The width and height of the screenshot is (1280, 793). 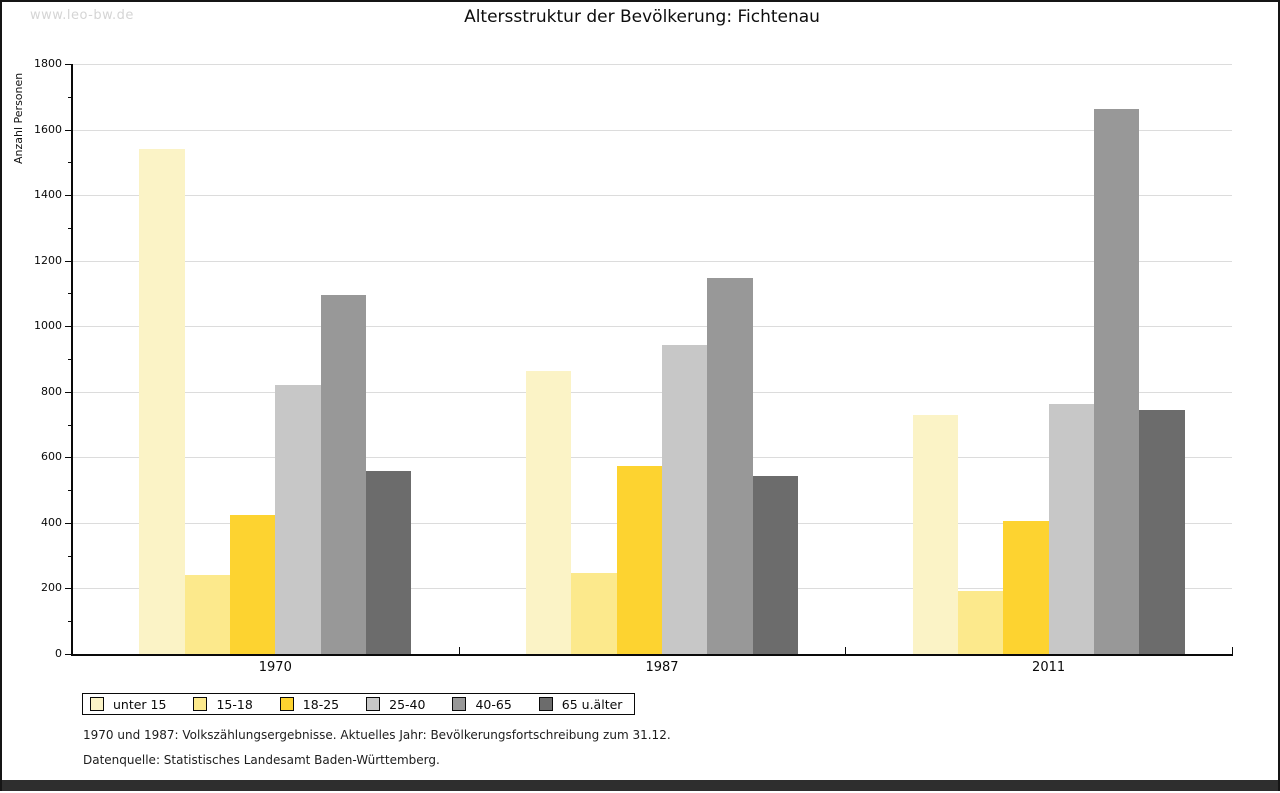 What do you see at coordinates (275, 667) in the screenshot?
I see `x-category-label-1970: 1970` at bounding box center [275, 667].